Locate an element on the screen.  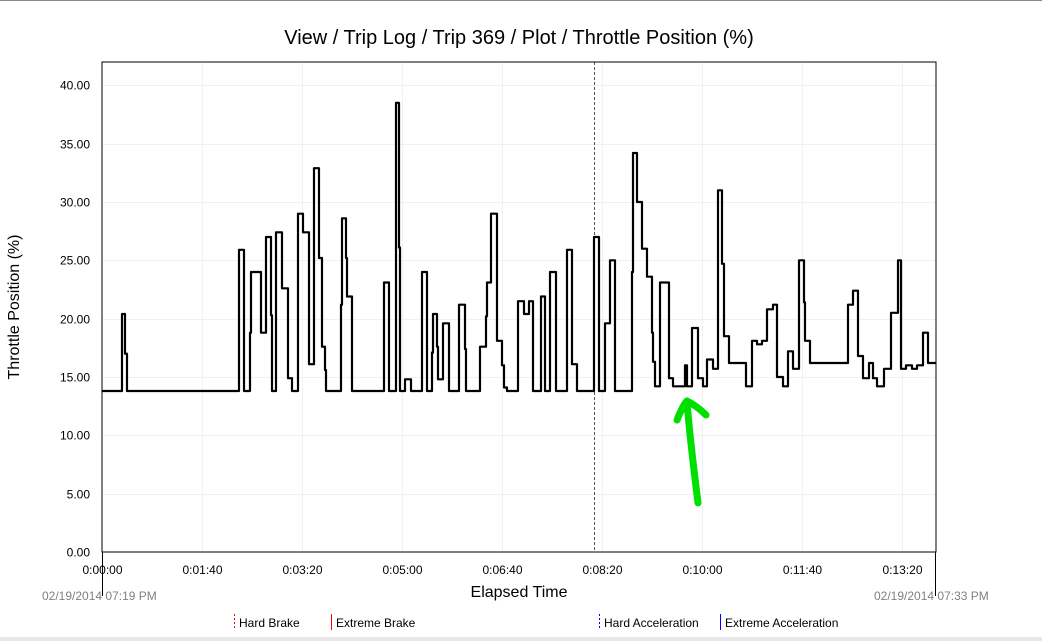
end-time-label: 02/19/2014 07:33 PM is located at coordinates (931, 596).